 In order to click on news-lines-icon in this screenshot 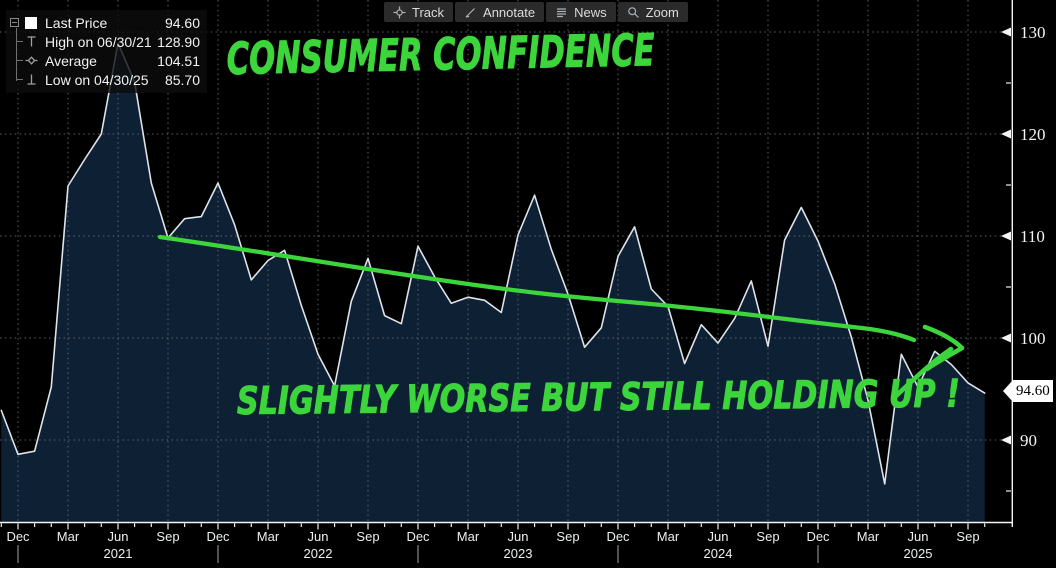, I will do `click(562, 12)`.